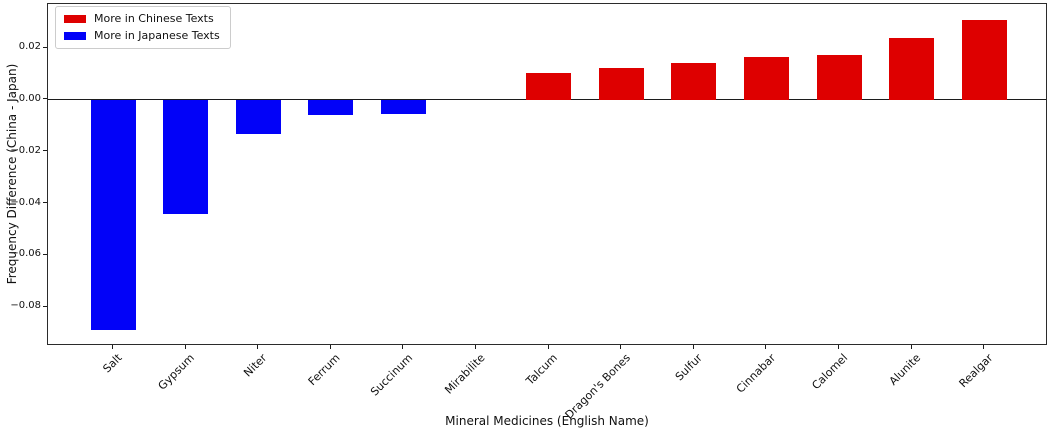  What do you see at coordinates (542, 369) in the screenshot?
I see `x-tick-label-talcum: Talcum` at bounding box center [542, 369].